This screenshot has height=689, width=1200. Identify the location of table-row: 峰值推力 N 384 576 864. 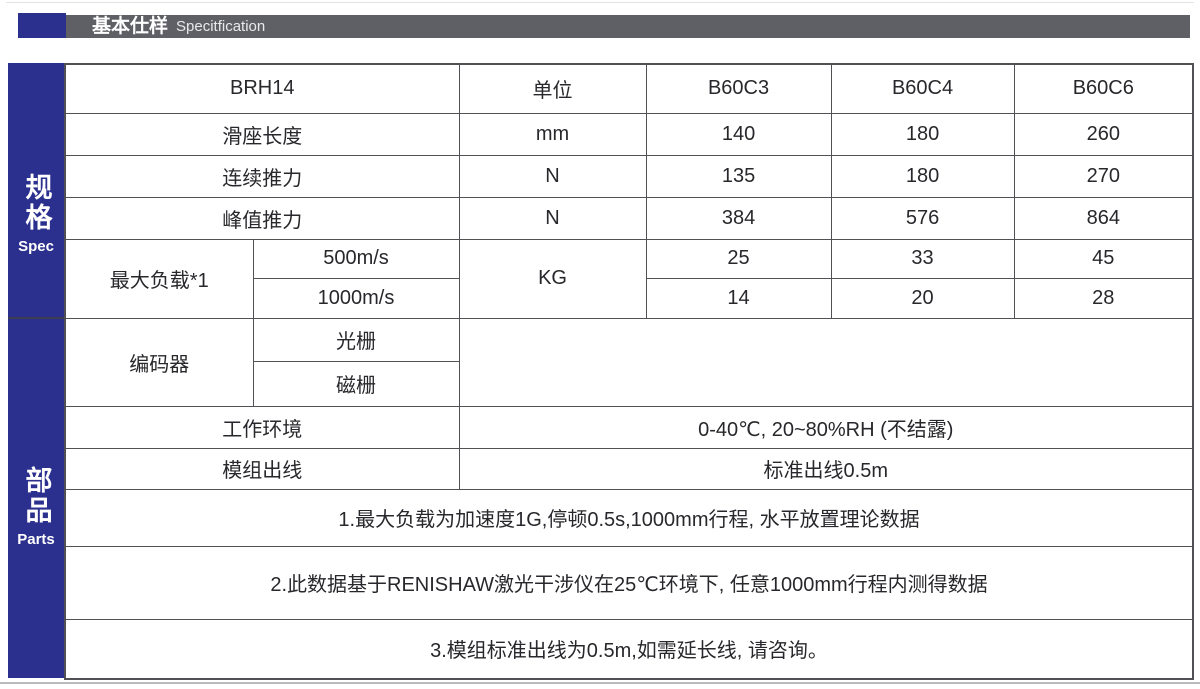
(629, 218).